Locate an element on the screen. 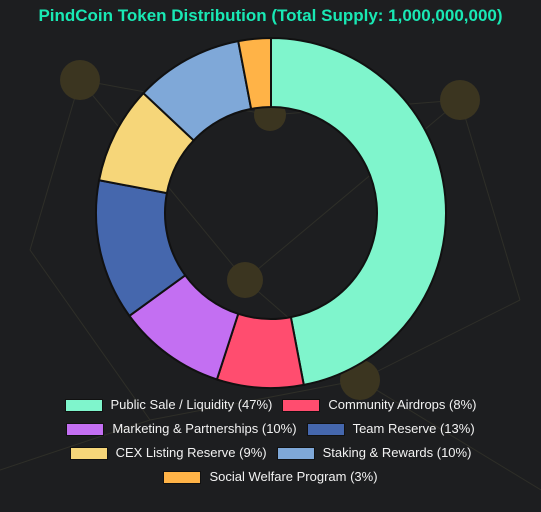 Image resolution: width=541 pixels, height=512 pixels. legend-item-social-welfare: Social Welfare Program (3%) is located at coordinates (270, 477).